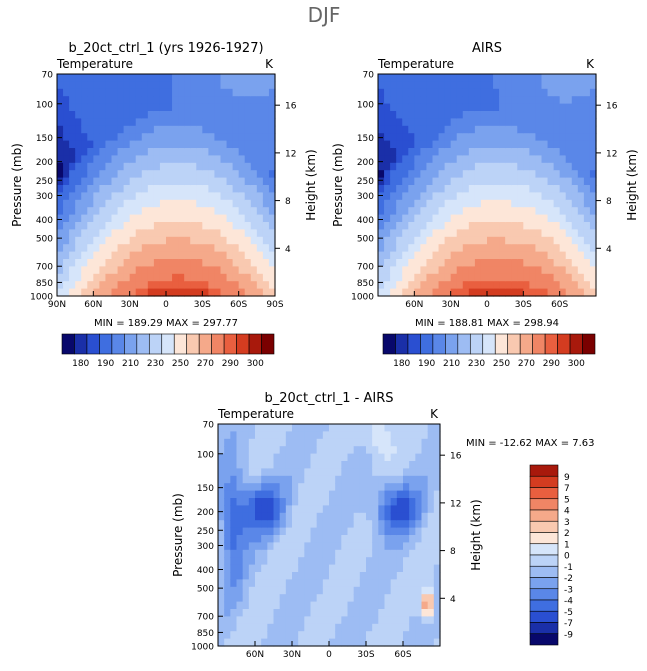 The image size is (647, 671). What do you see at coordinates (456, 457) in the screenshot?
I see `y2-tick-label: 16` at bounding box center [456, 457].